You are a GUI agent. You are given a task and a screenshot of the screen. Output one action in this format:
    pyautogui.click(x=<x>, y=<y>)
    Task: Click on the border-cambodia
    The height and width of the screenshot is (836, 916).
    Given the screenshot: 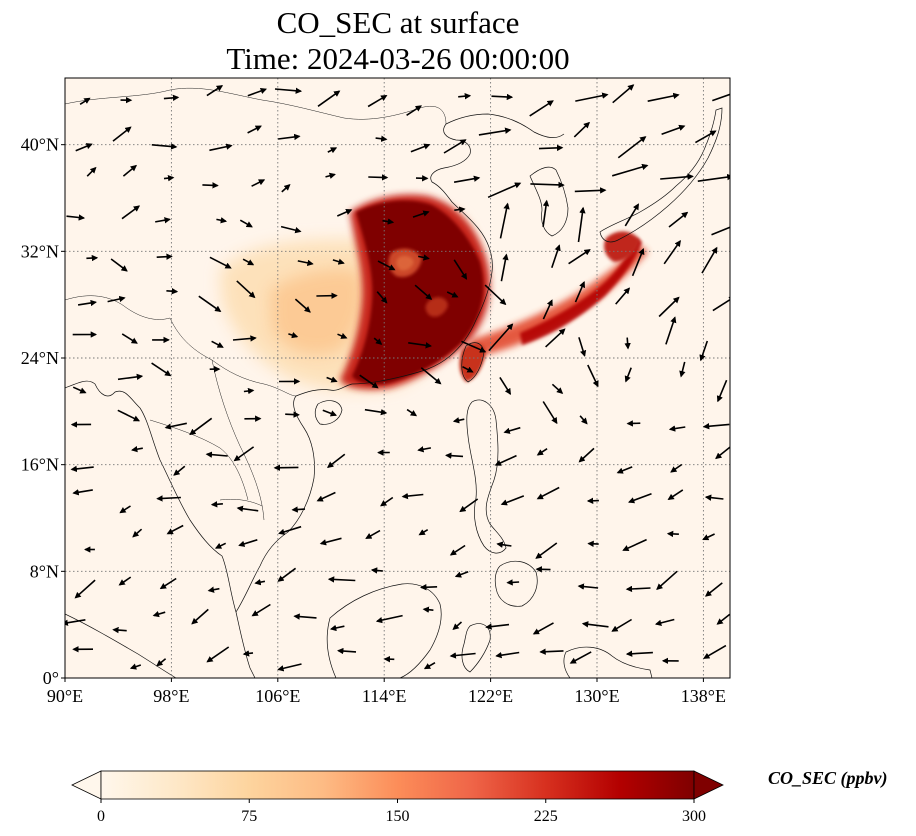 What is the action you would take?
    pyautogui.click(x=241, y=503)
    